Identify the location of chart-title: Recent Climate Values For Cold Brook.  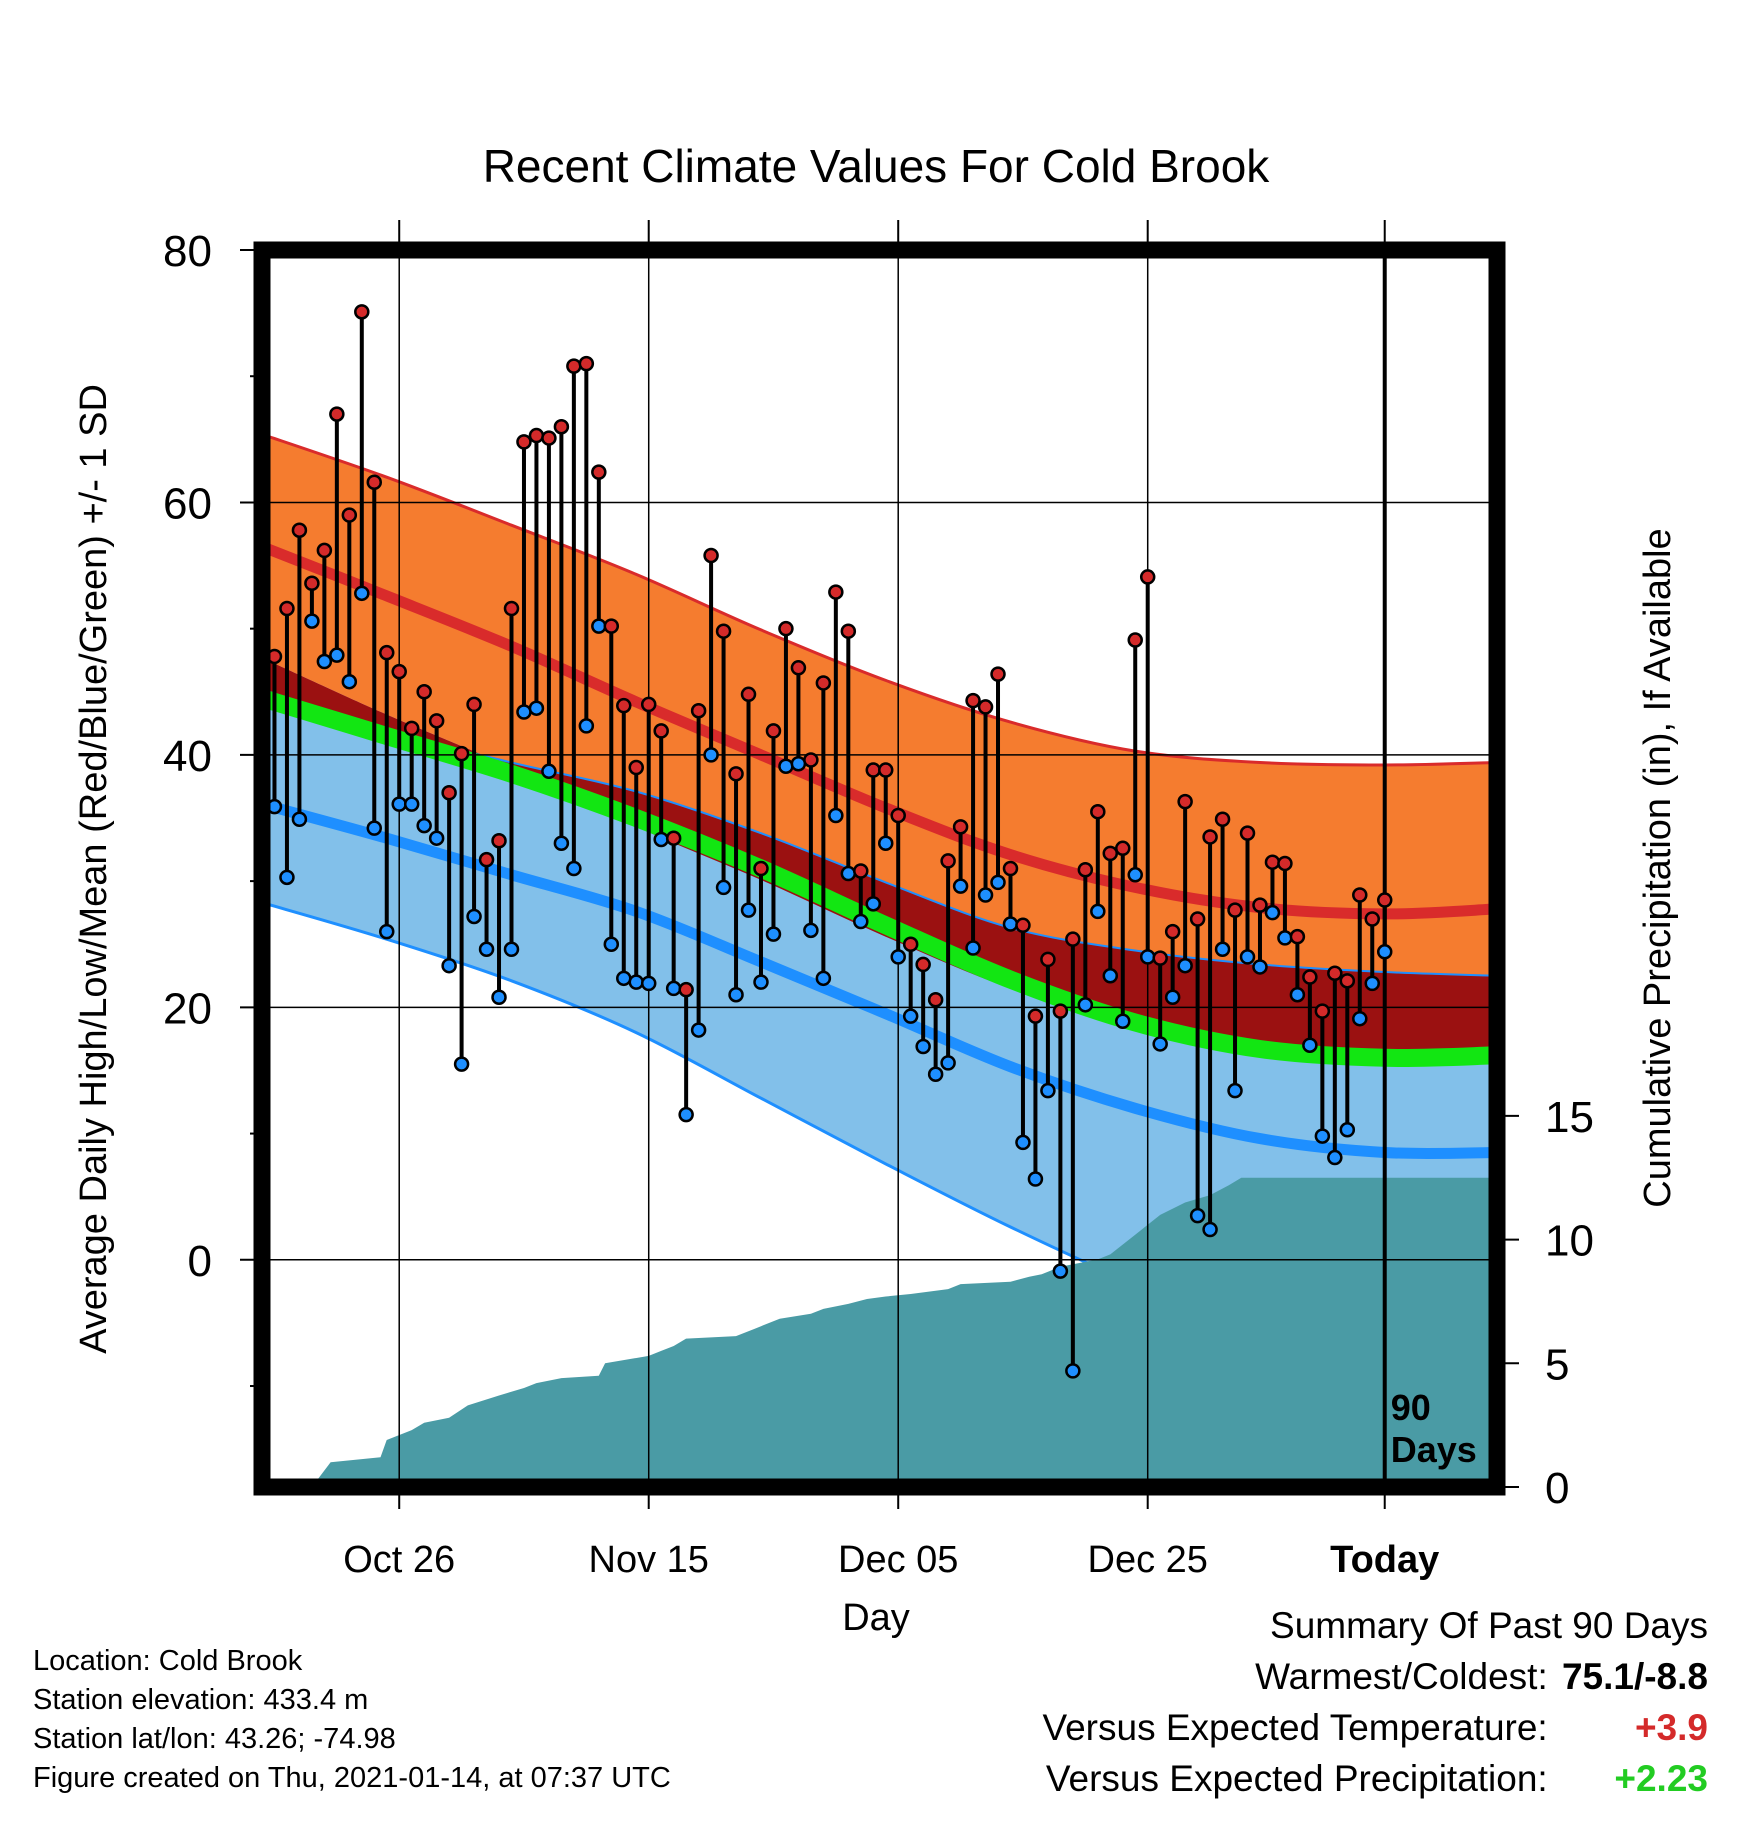
(877, 166).